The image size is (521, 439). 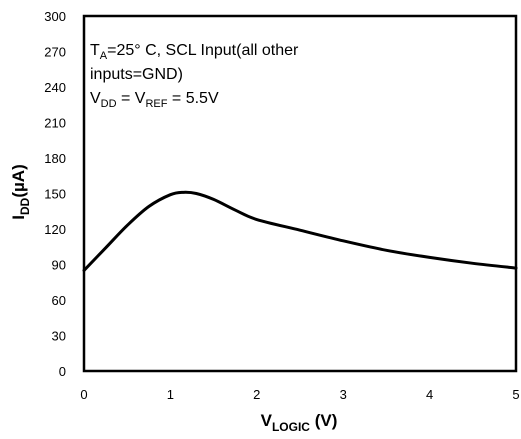 I want to click on y-tick-label: 300, so click(x=55, y=16).